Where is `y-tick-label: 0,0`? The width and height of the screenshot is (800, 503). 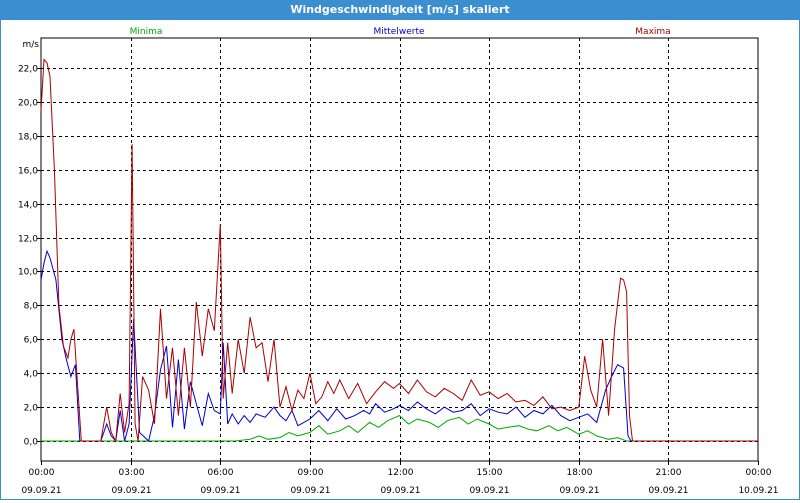 y-tick-label: 0,0 is located at coordinates (31, 443).